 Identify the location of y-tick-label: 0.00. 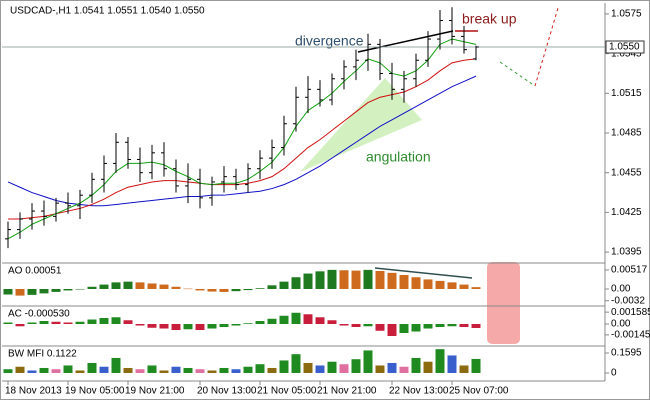
(621, 324).